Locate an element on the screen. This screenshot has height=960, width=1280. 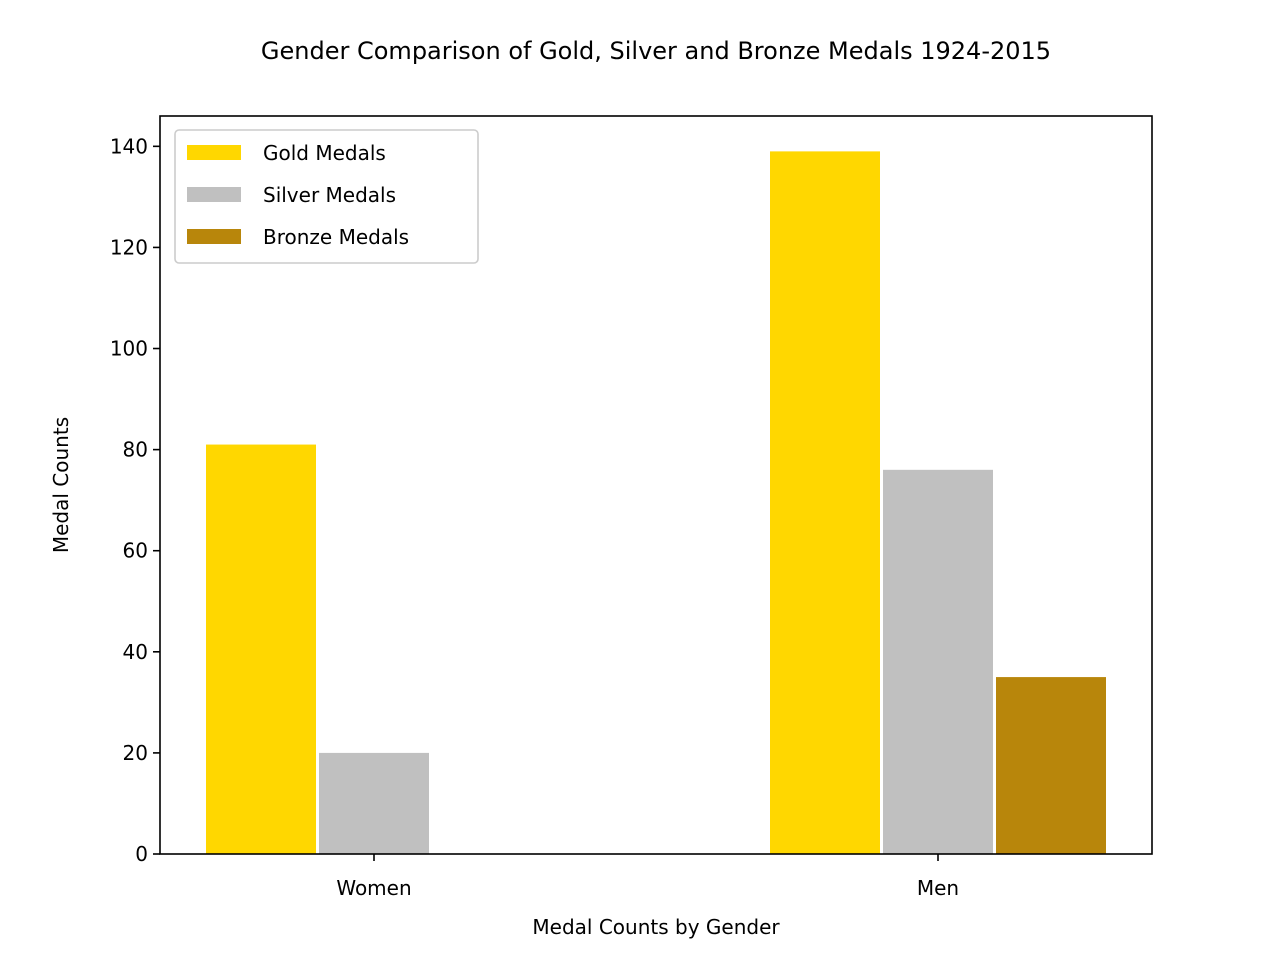
legend-label: Bronze Medals is located at coordinates (336, 237).